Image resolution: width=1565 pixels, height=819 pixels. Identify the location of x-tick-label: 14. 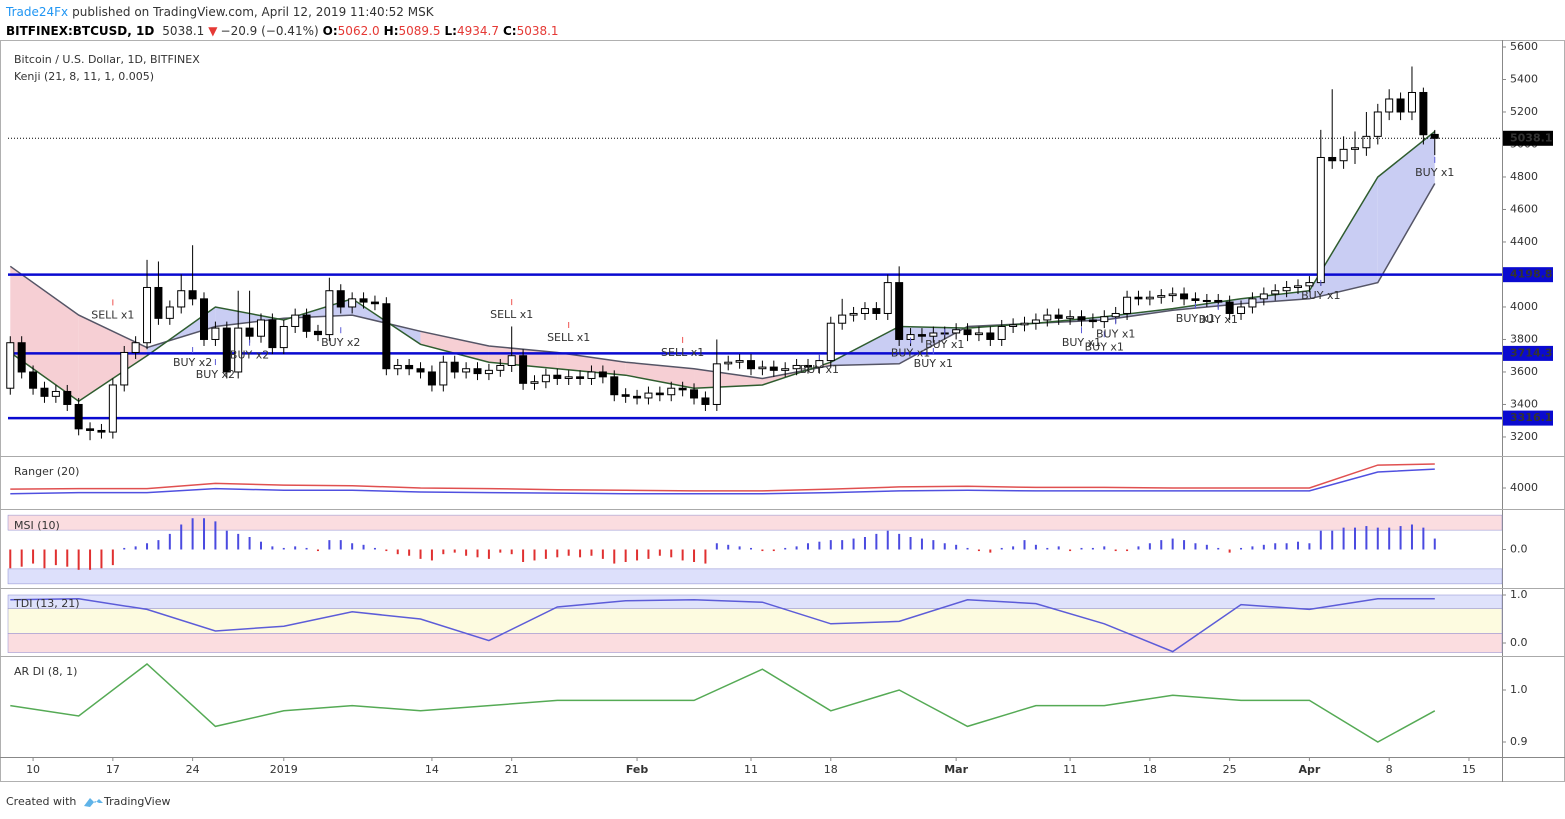
(432, 769).